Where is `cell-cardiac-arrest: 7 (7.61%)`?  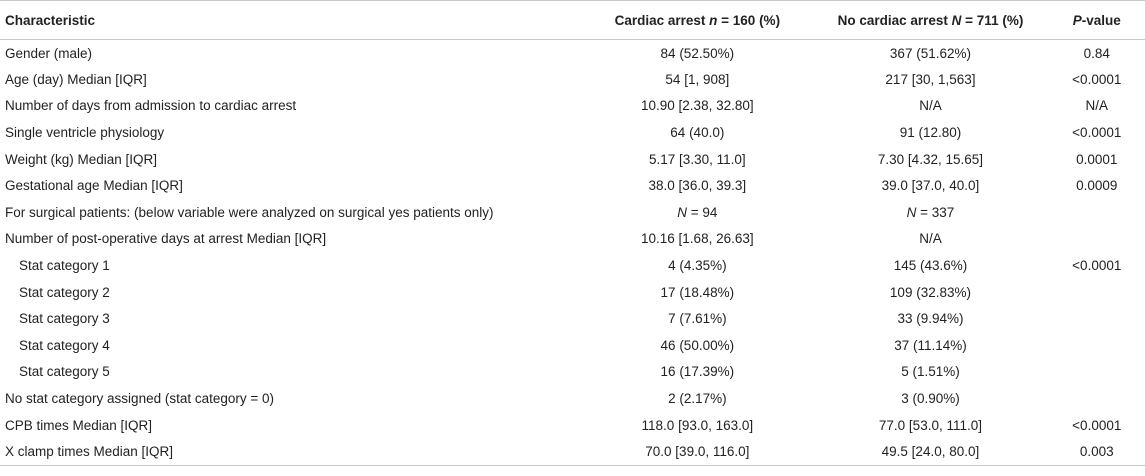 cell-cardiac-arrest: 7 (7.61%) is located at coordinates (697, 319).